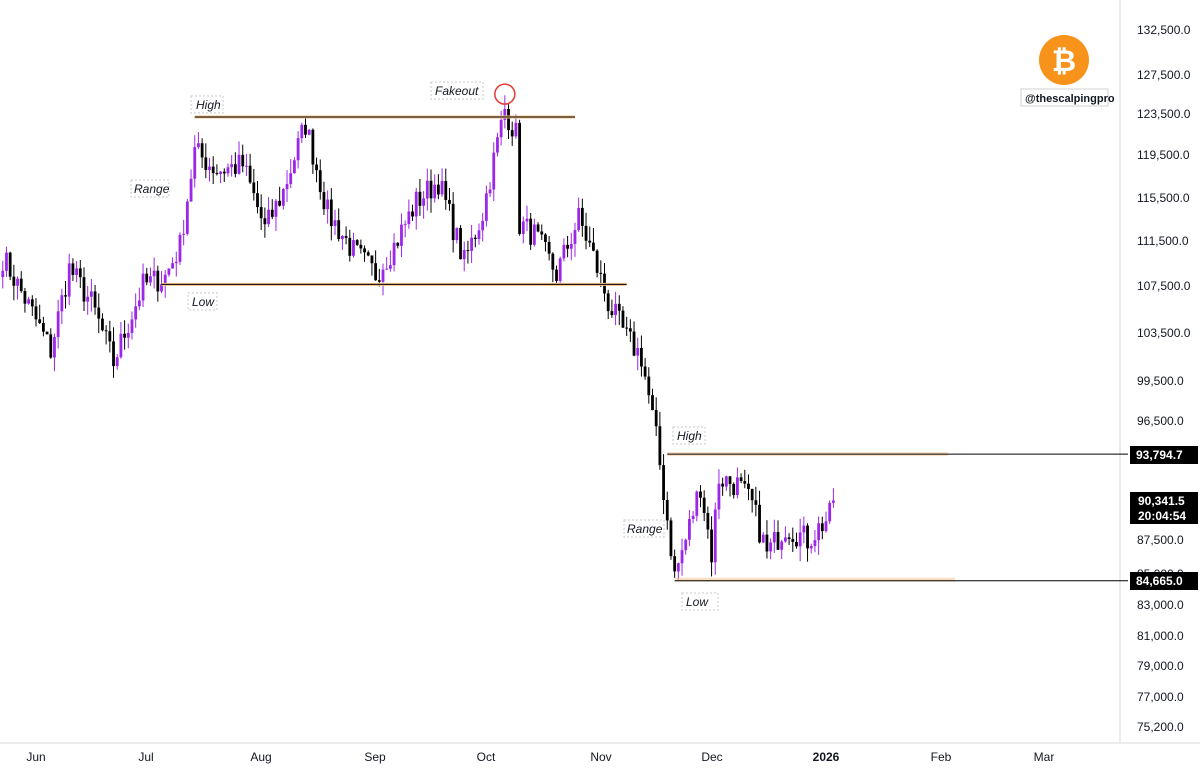 This screenshot has width=1200, height=772. What do you see at coordinates (1159, 581) in the screenshot?
I see `level-low-tag-text: 84,665.0` at bounding box center [1159, 581].